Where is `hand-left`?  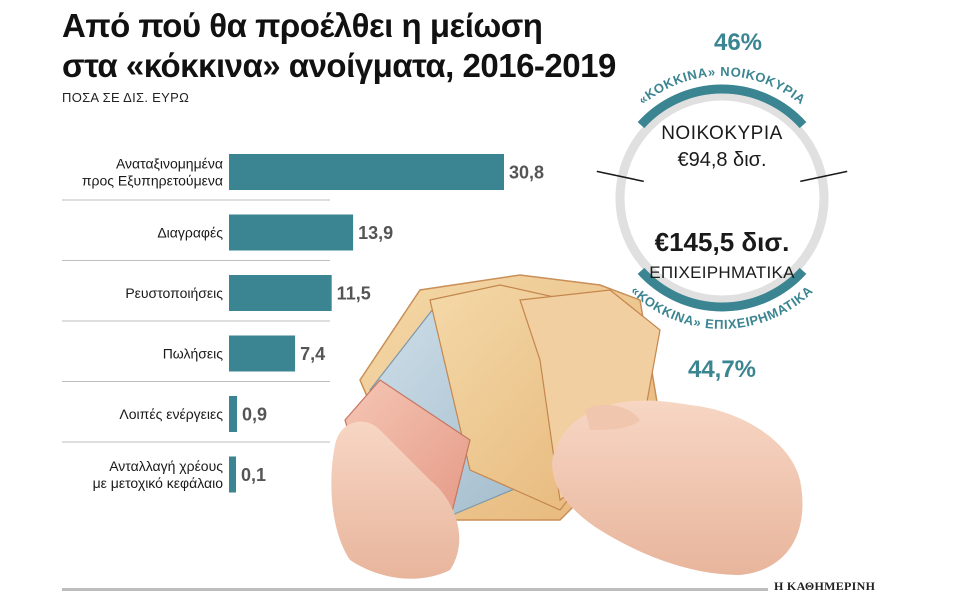
hand-left is located at coordinates (395, 500).